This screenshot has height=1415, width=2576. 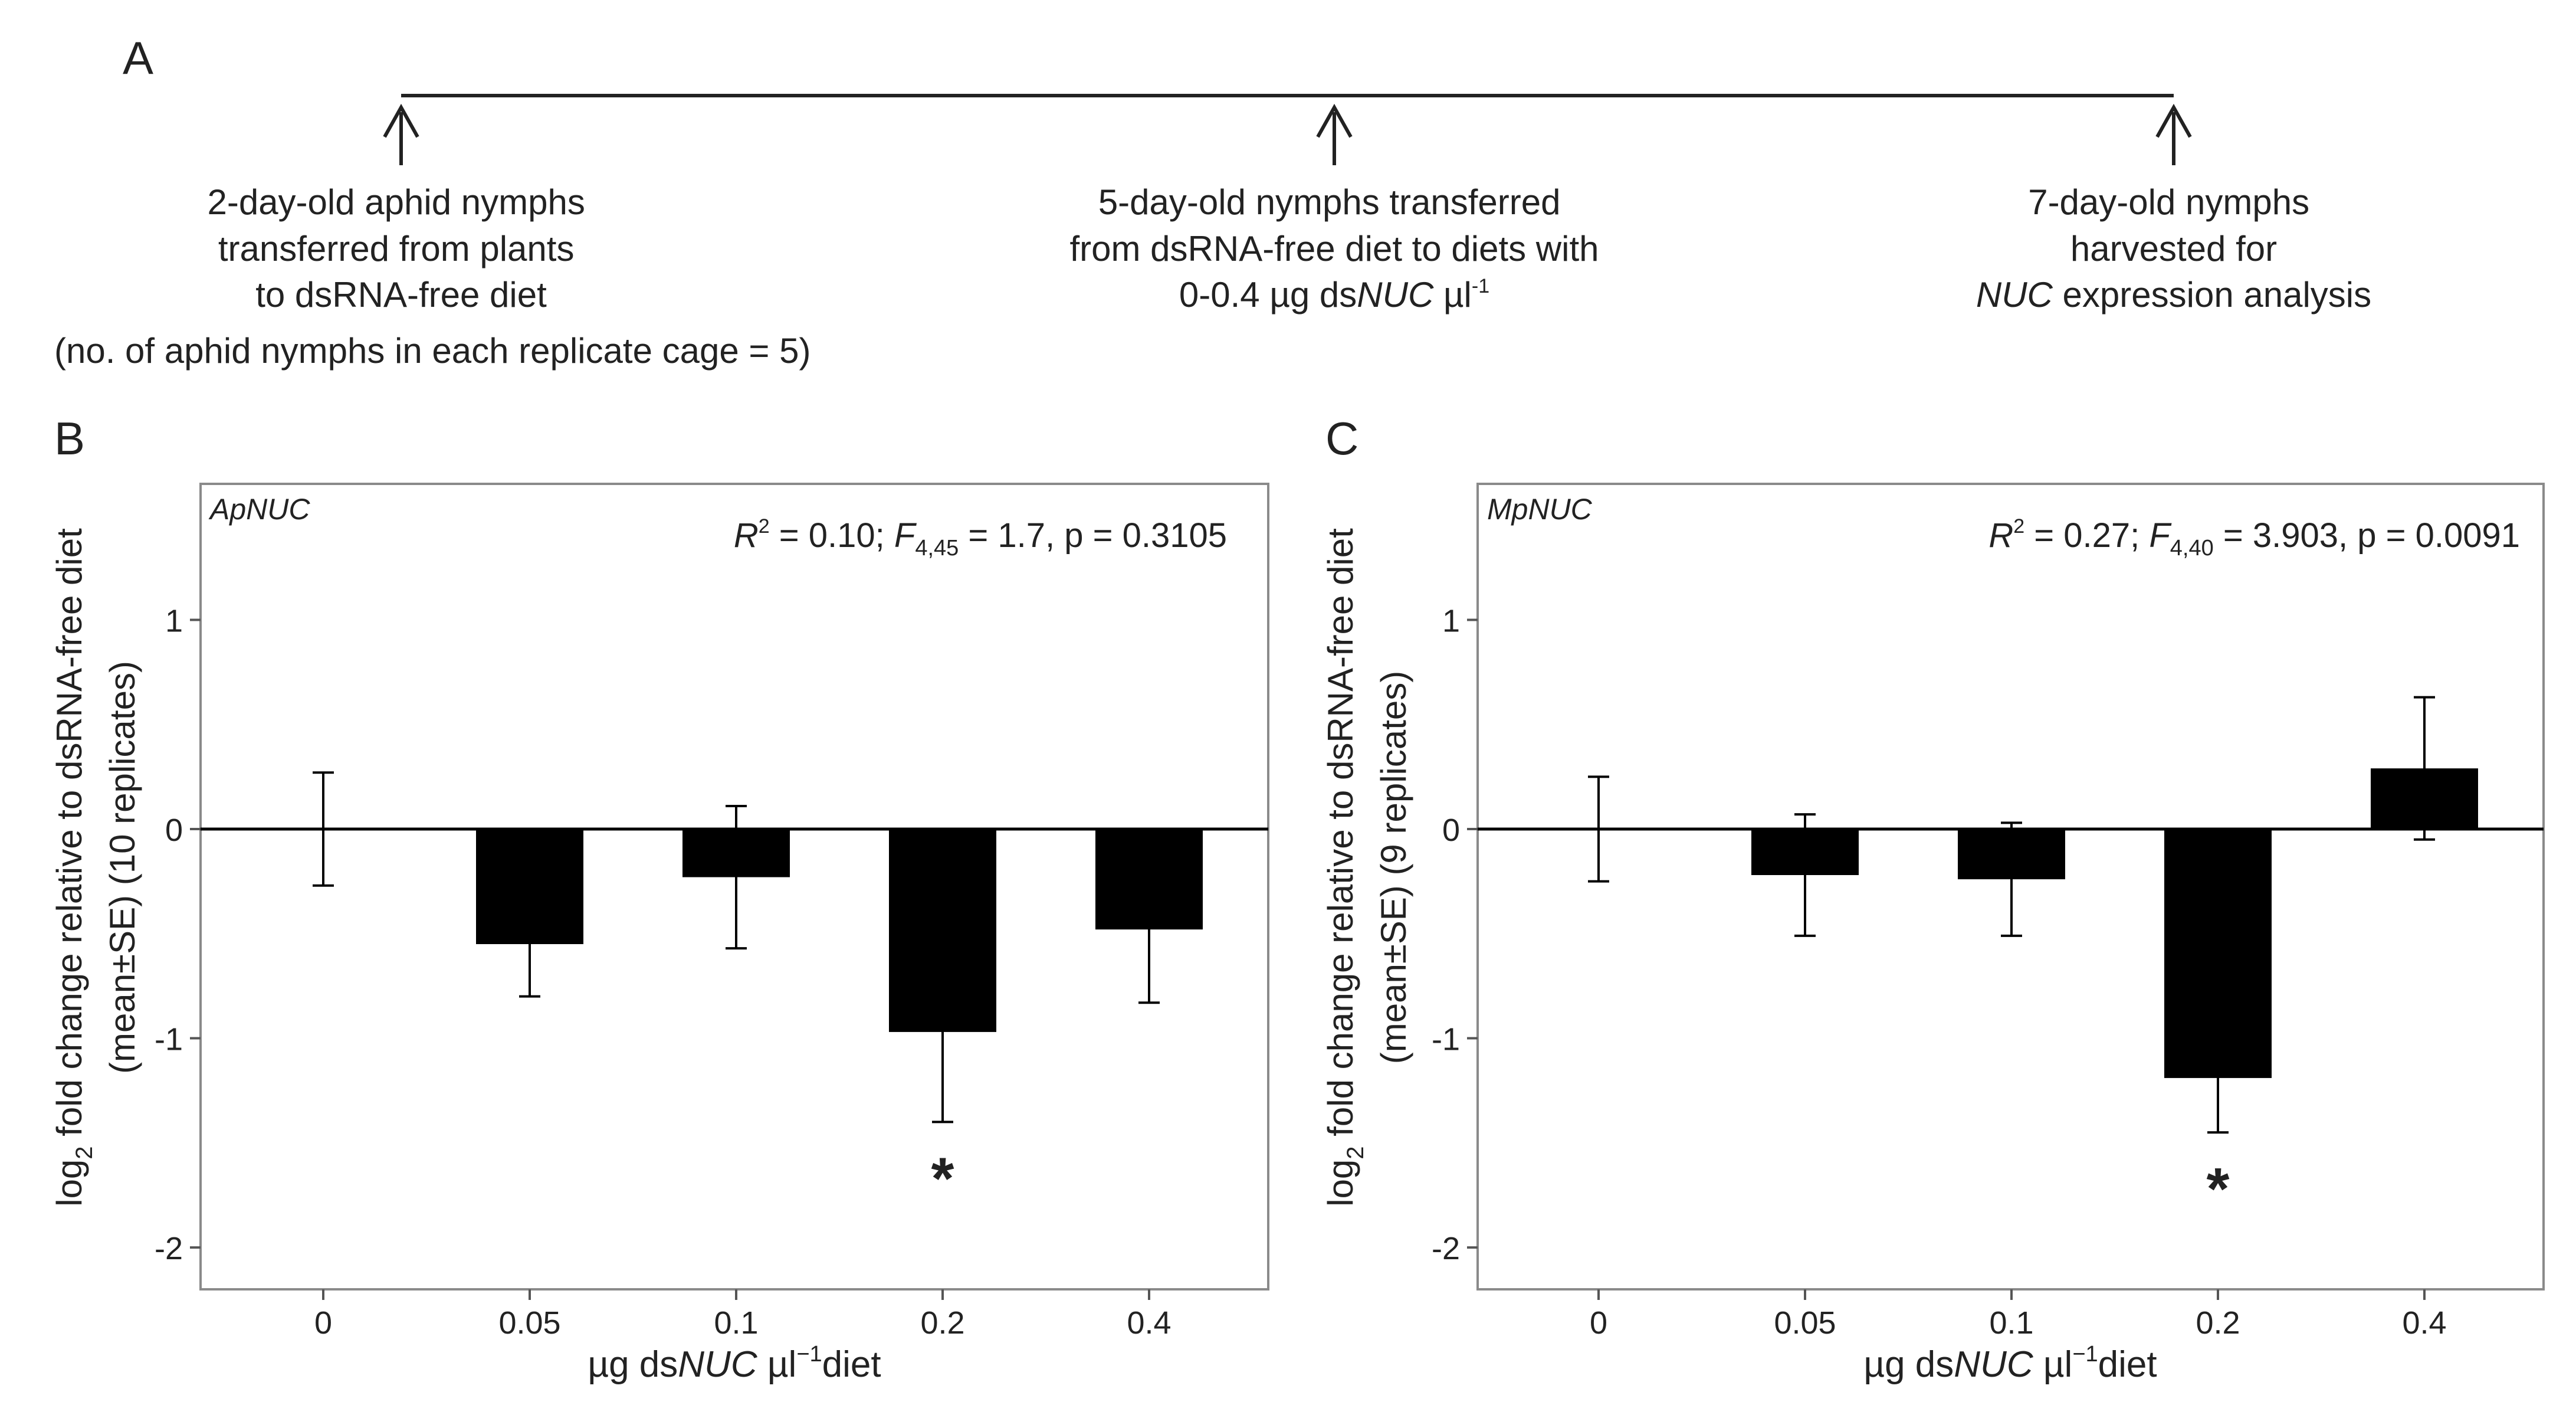 I want to click on x-axis-b: 0 0.05 0.1 0.2 0.4, so click(x=742, y=1315).